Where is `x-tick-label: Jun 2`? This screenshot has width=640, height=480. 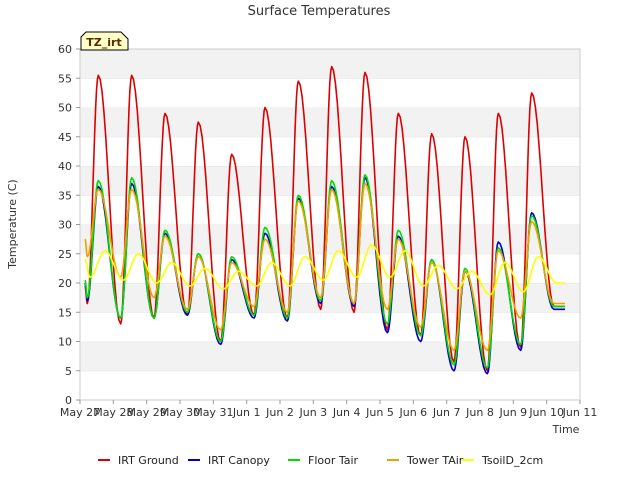 x-tick-label: Jun 2 is located at coordinates (279, 412).